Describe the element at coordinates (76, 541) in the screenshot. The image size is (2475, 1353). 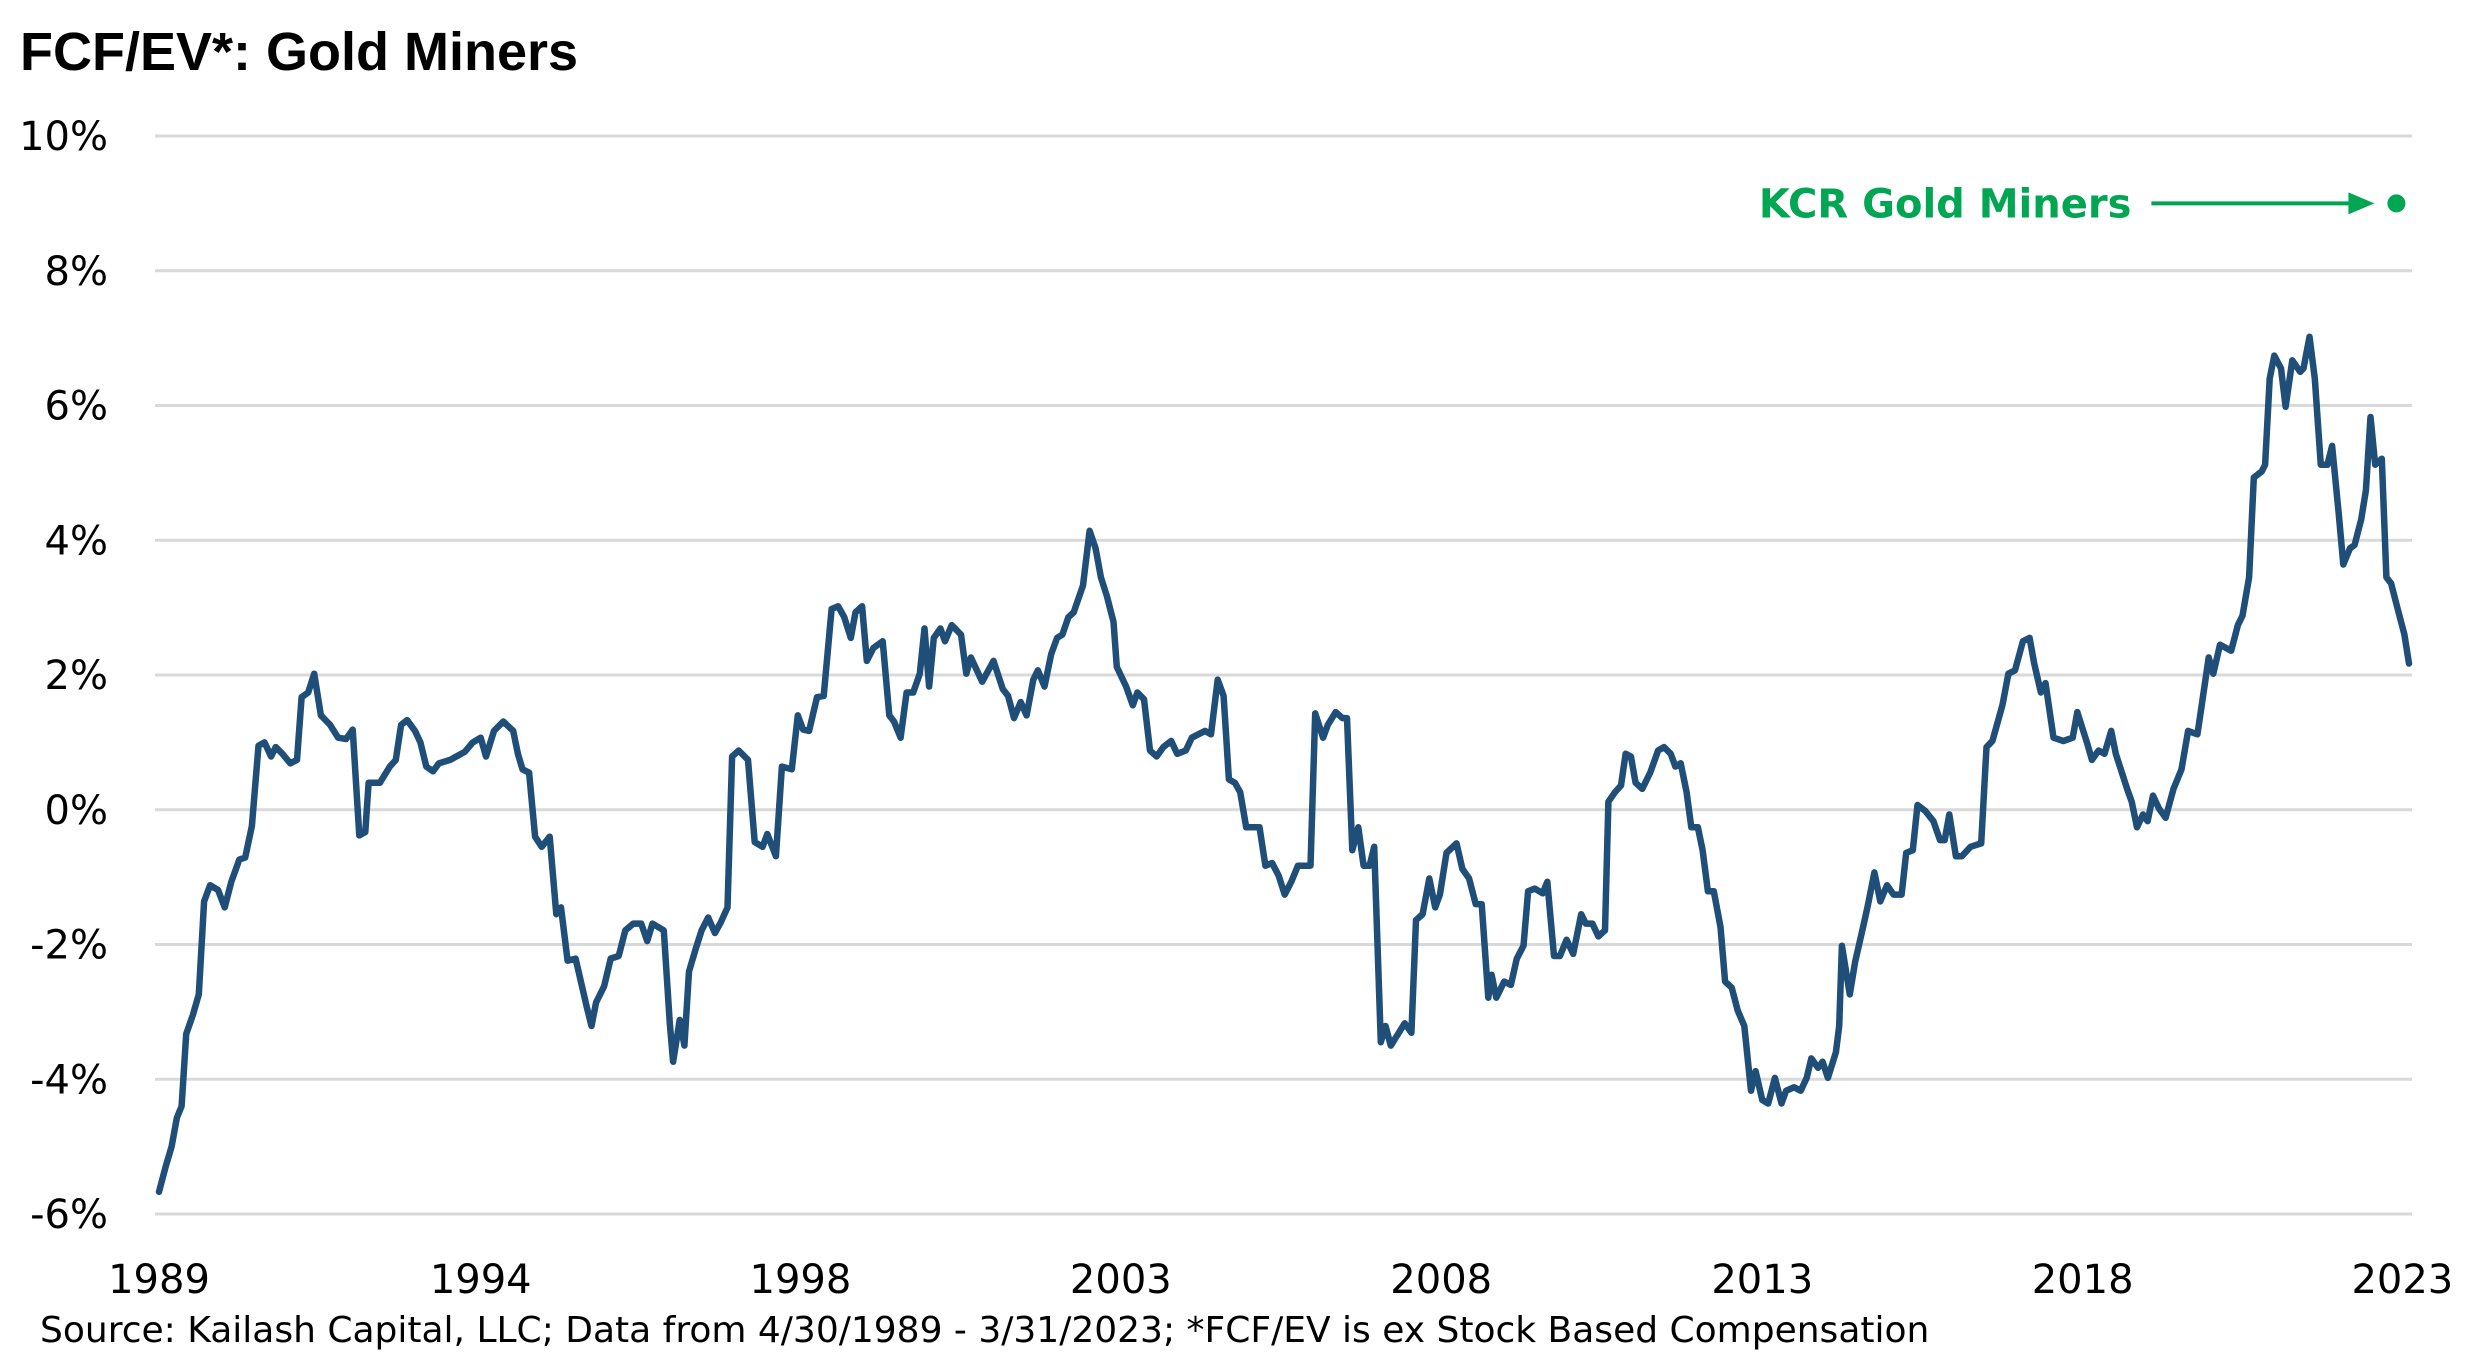
I see `y-tick-label: 4%` at that location.